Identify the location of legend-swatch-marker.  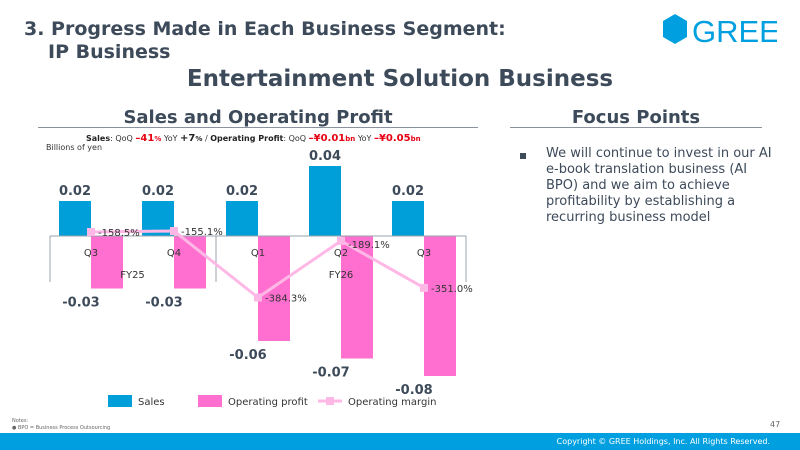
(330, 401).